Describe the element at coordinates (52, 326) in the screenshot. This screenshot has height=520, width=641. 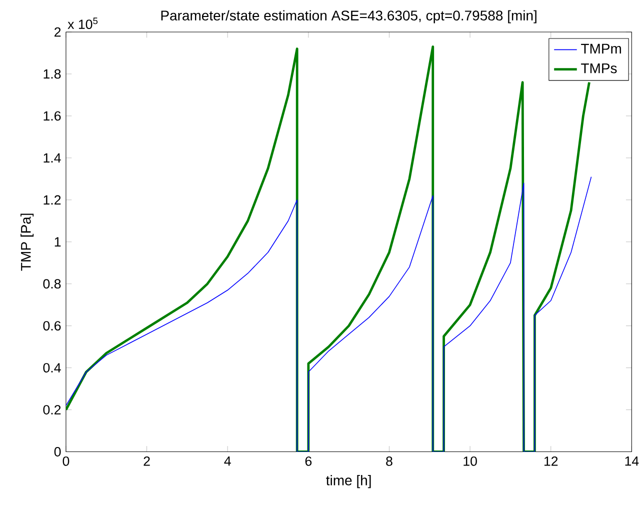
I see `y-tick-label: 0.6` at that location.